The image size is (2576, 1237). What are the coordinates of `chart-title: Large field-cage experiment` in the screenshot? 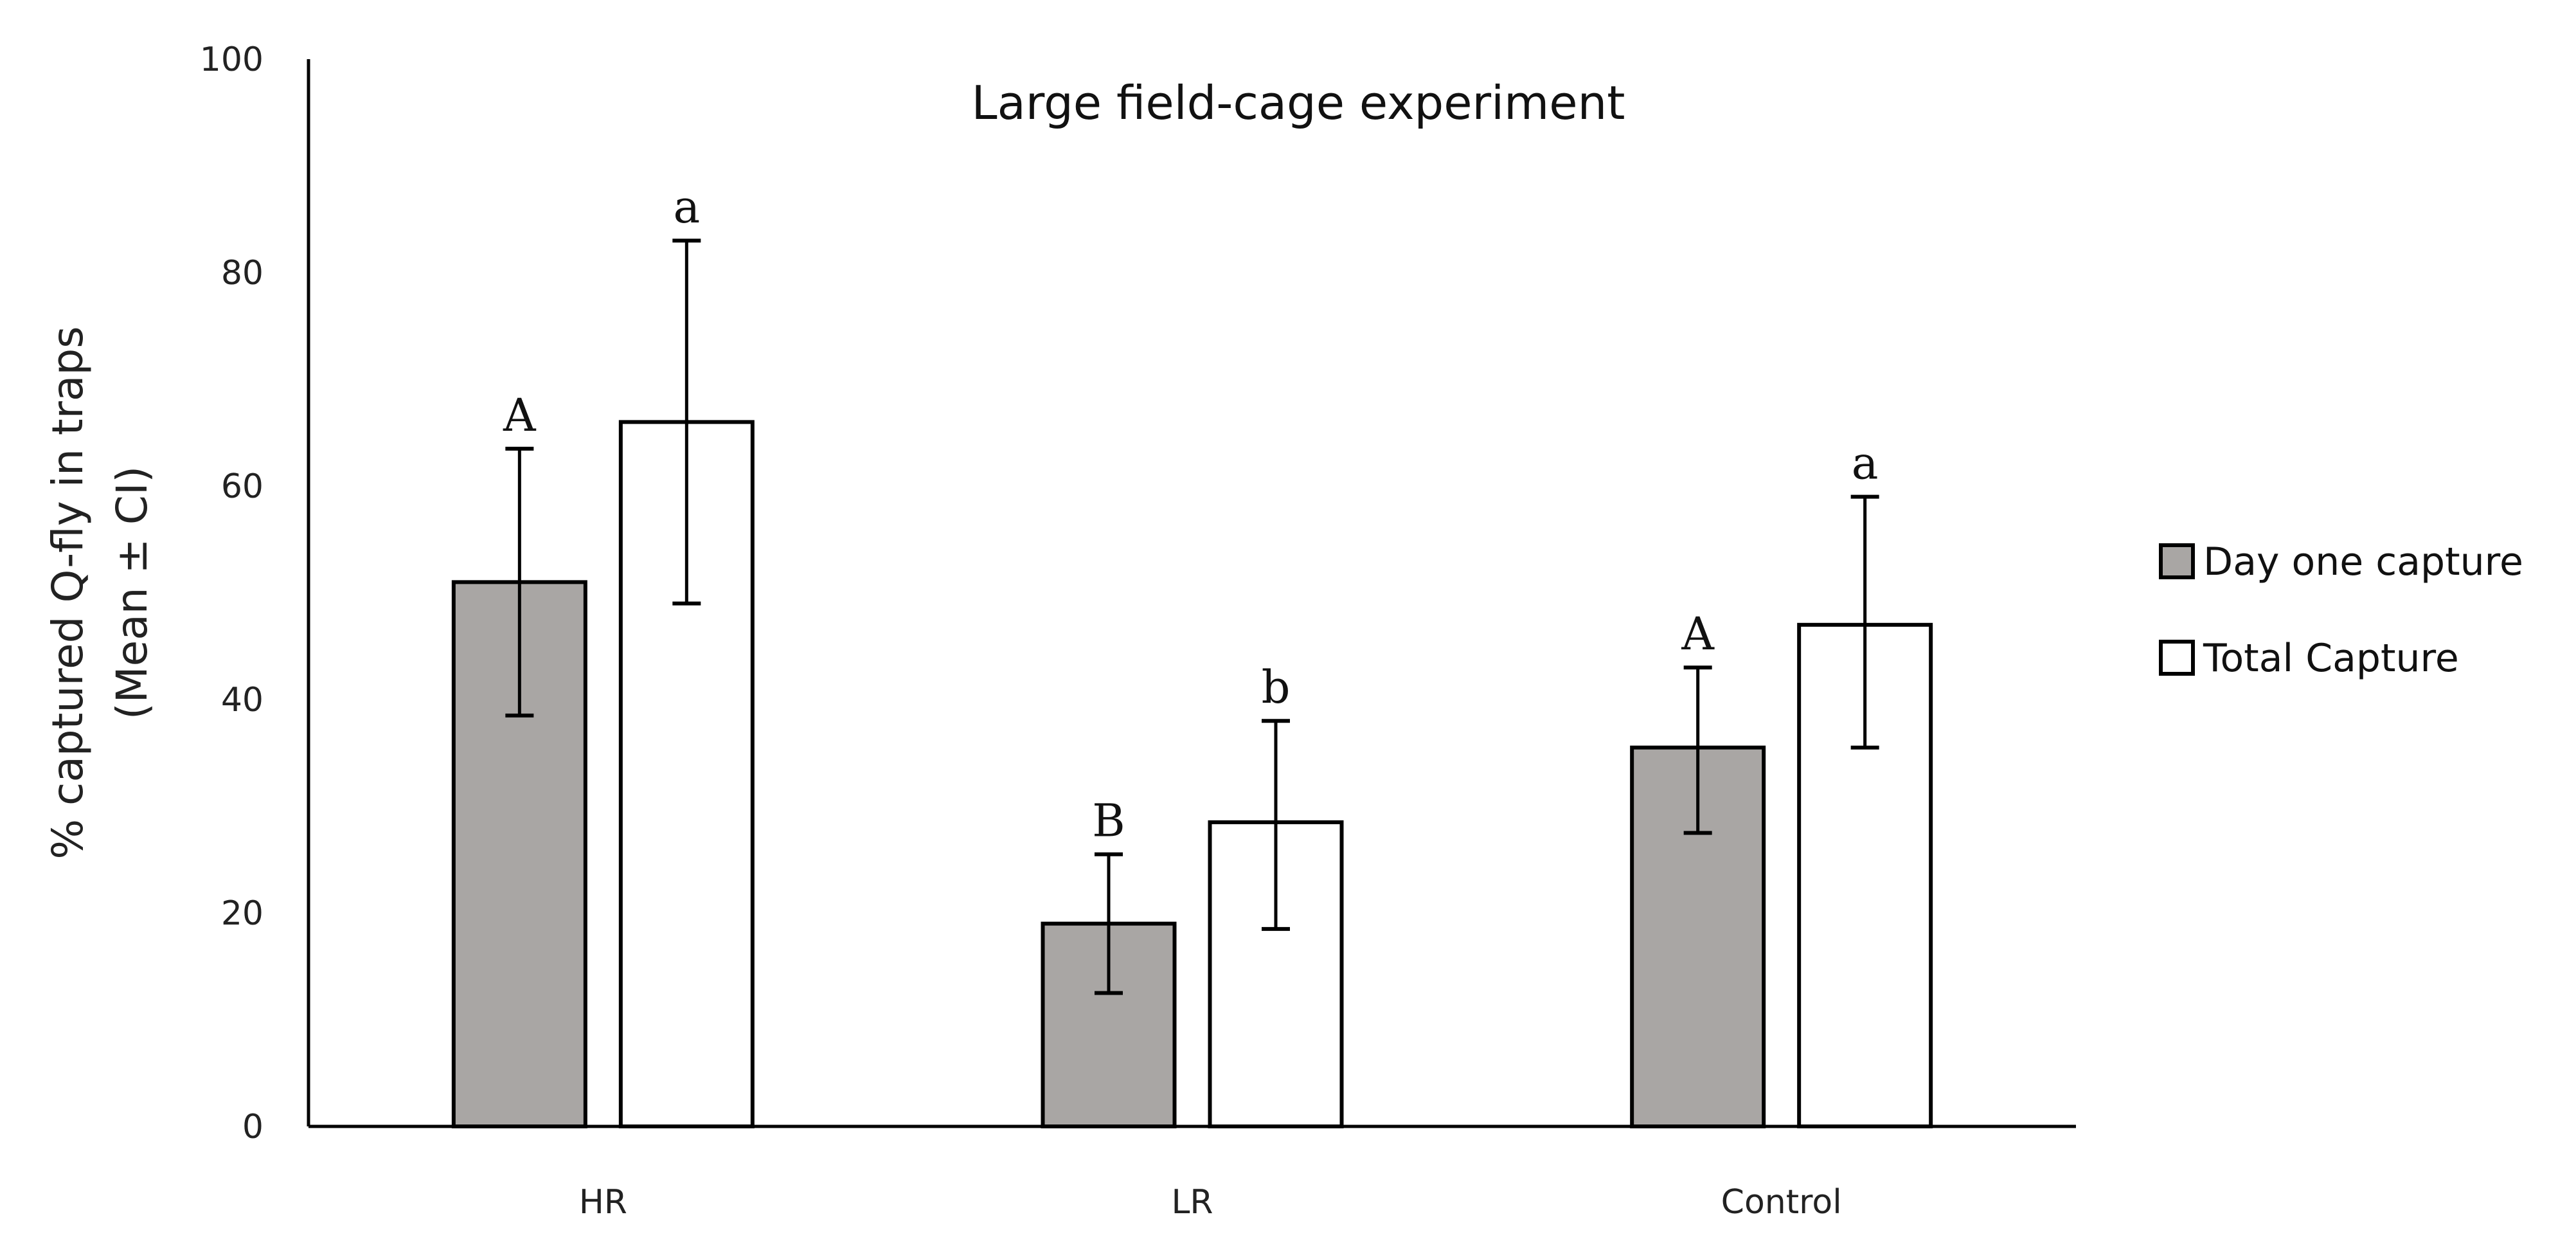 It's located at (1298, 103).